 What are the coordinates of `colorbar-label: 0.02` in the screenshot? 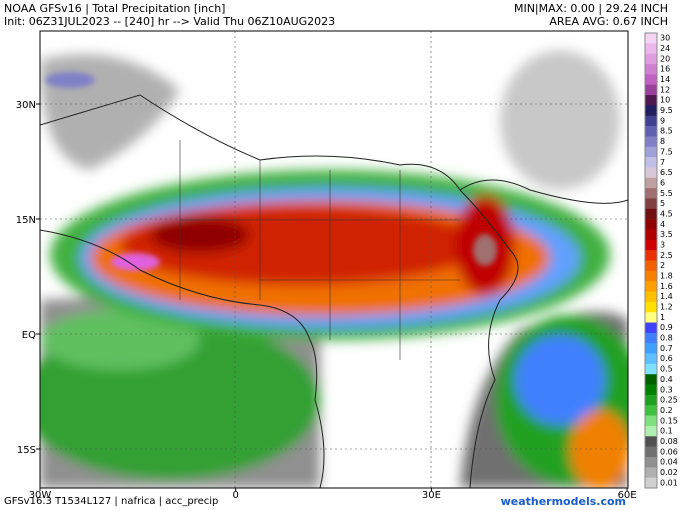 It's located at (669, 472).